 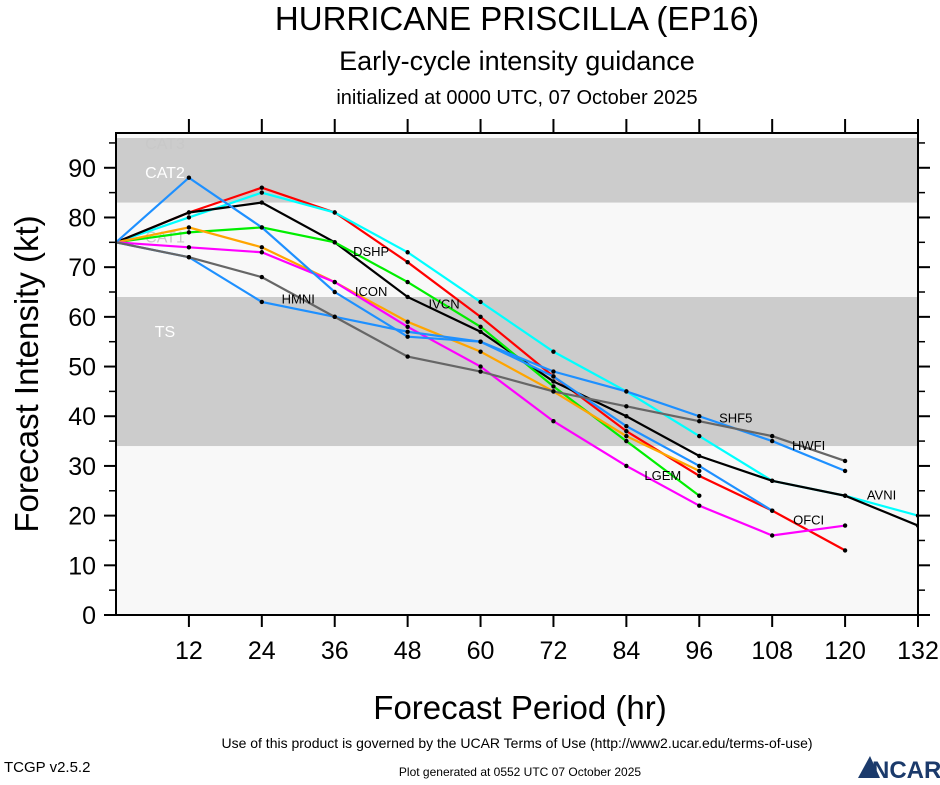 I want to click on y-tick-label: 0, so click(x=89, y=616).